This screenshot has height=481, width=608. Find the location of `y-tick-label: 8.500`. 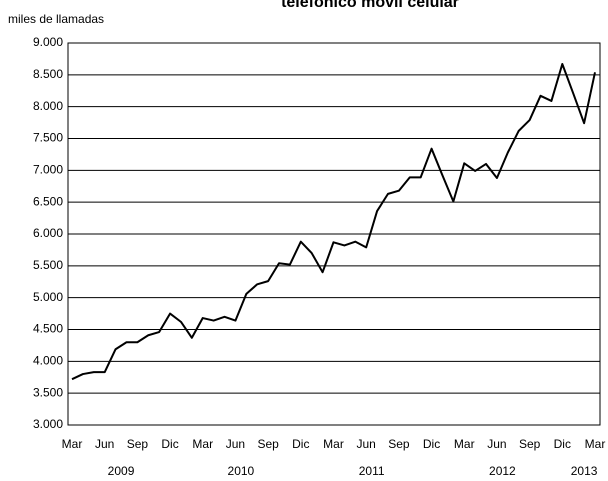

y-tick-label: 8.500 is located at coordinates (48, 74).